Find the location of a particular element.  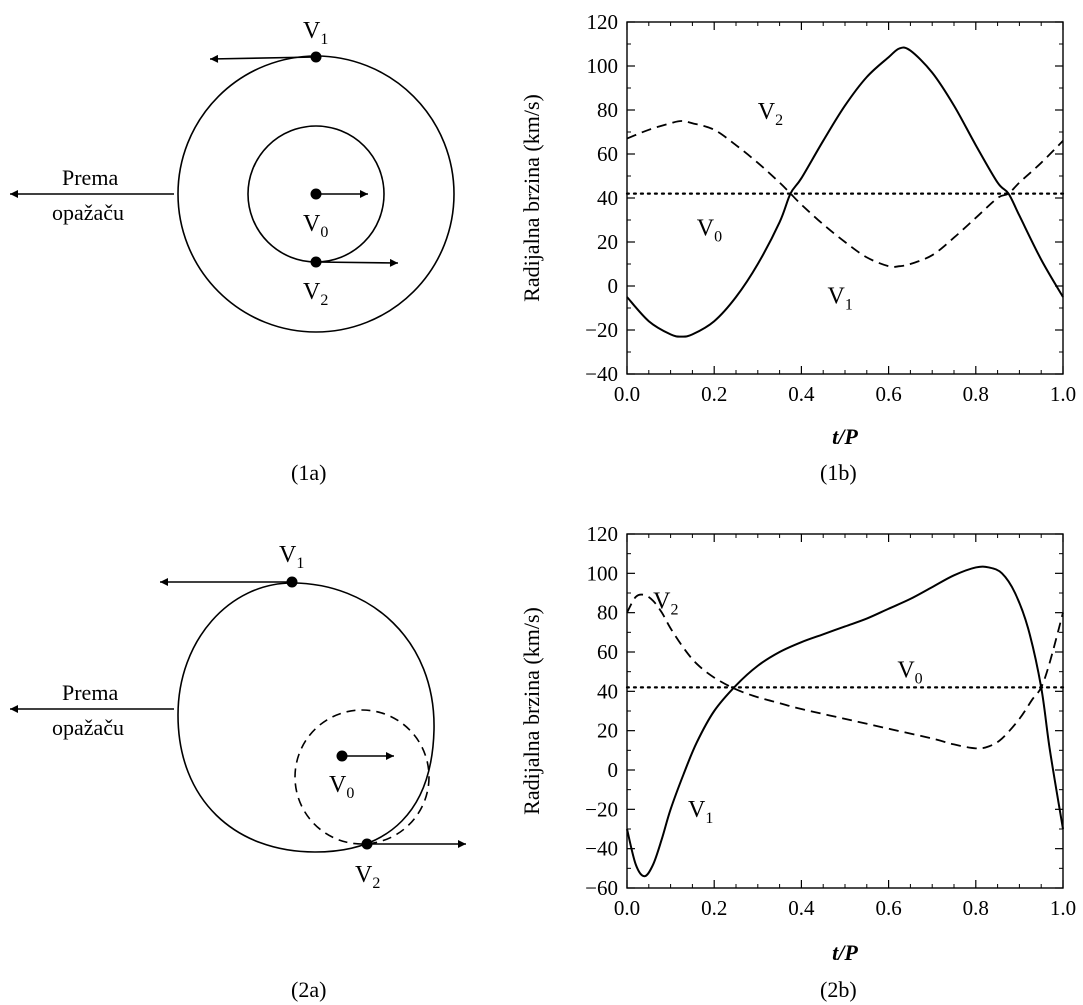

velocity-arrow-v1 is located at coordinates (263, 58).